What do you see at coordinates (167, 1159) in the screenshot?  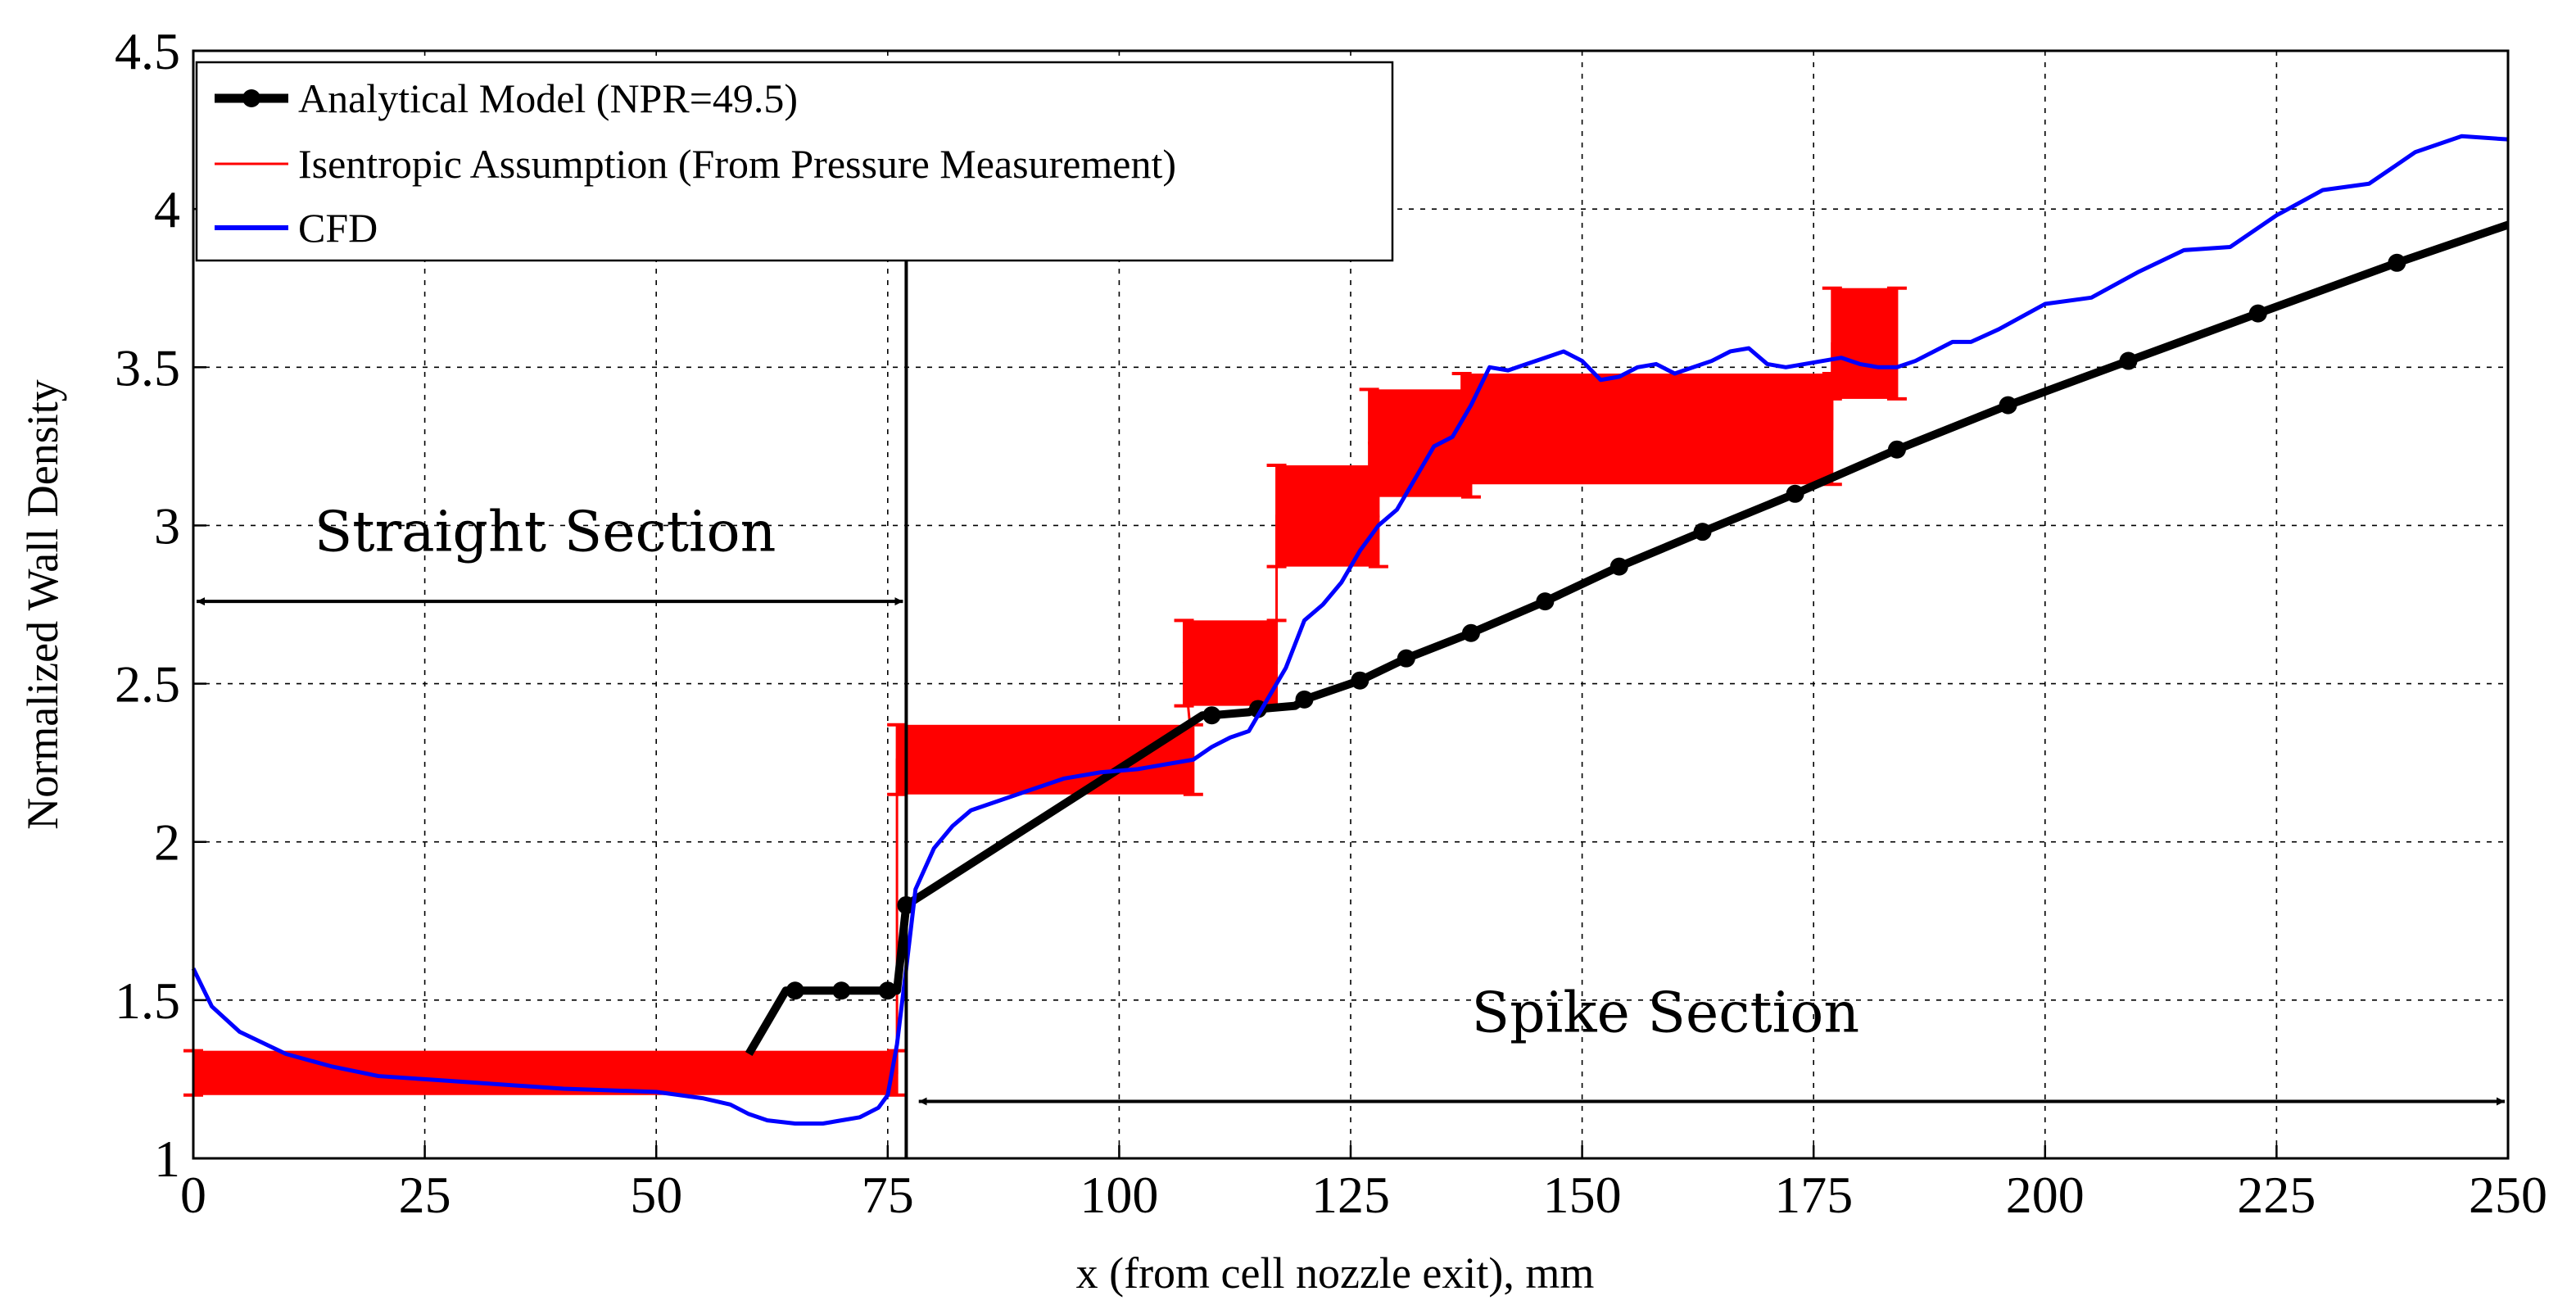 I see `y-tick-label: 1` at bounding box center [167, 1159].